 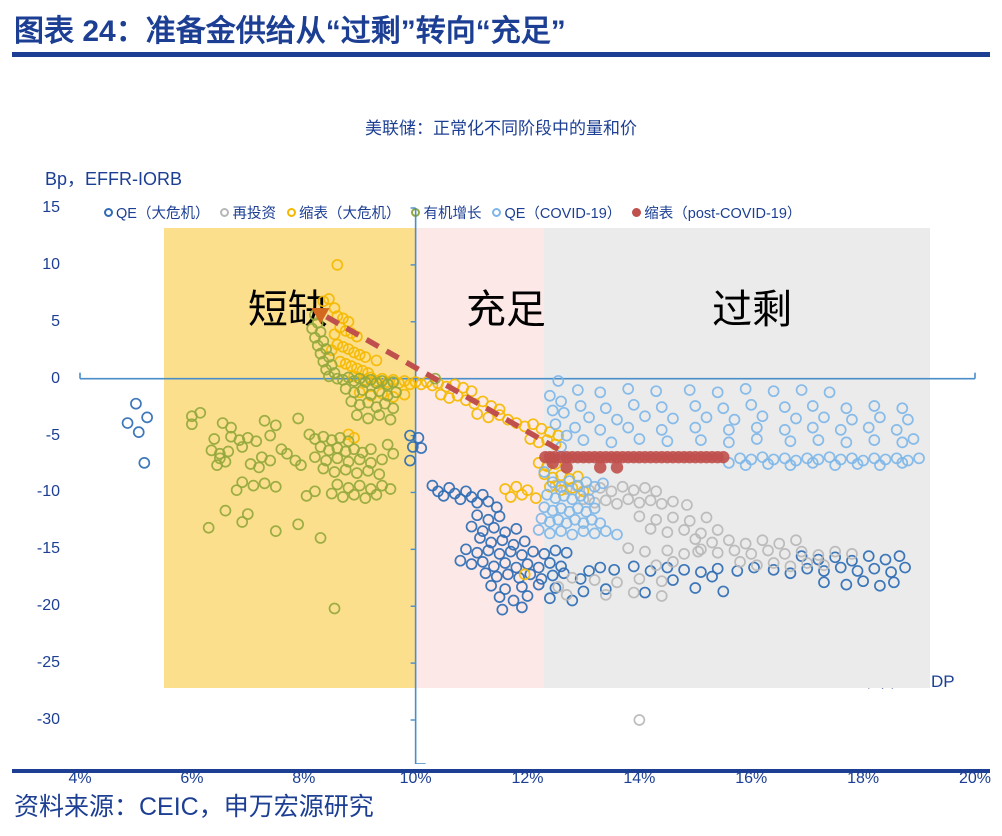 What do you see at coordinates (48, 719) in the screenshot?
I see `y-axis-tick-label: -30` at bounding box center [48, 719].